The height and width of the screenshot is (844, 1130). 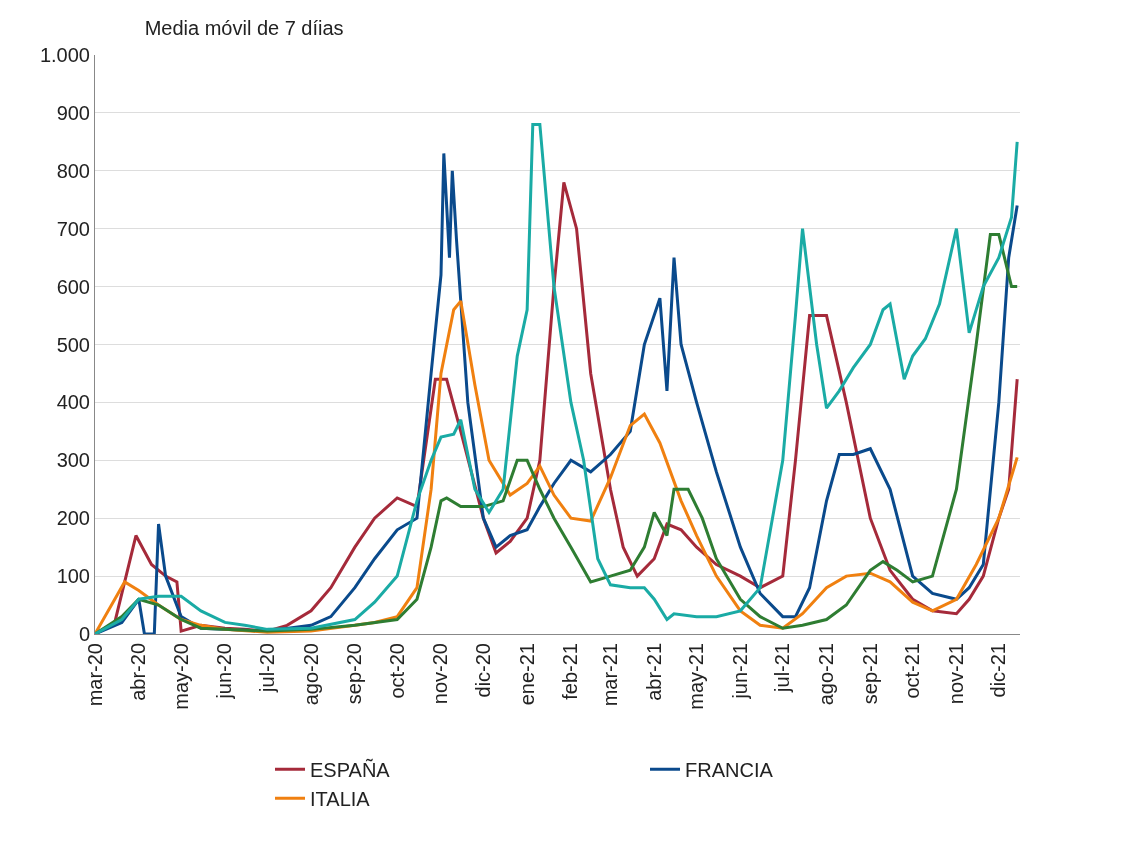 I want to click on y-tick-label: 400, so click(x=73, y=402).